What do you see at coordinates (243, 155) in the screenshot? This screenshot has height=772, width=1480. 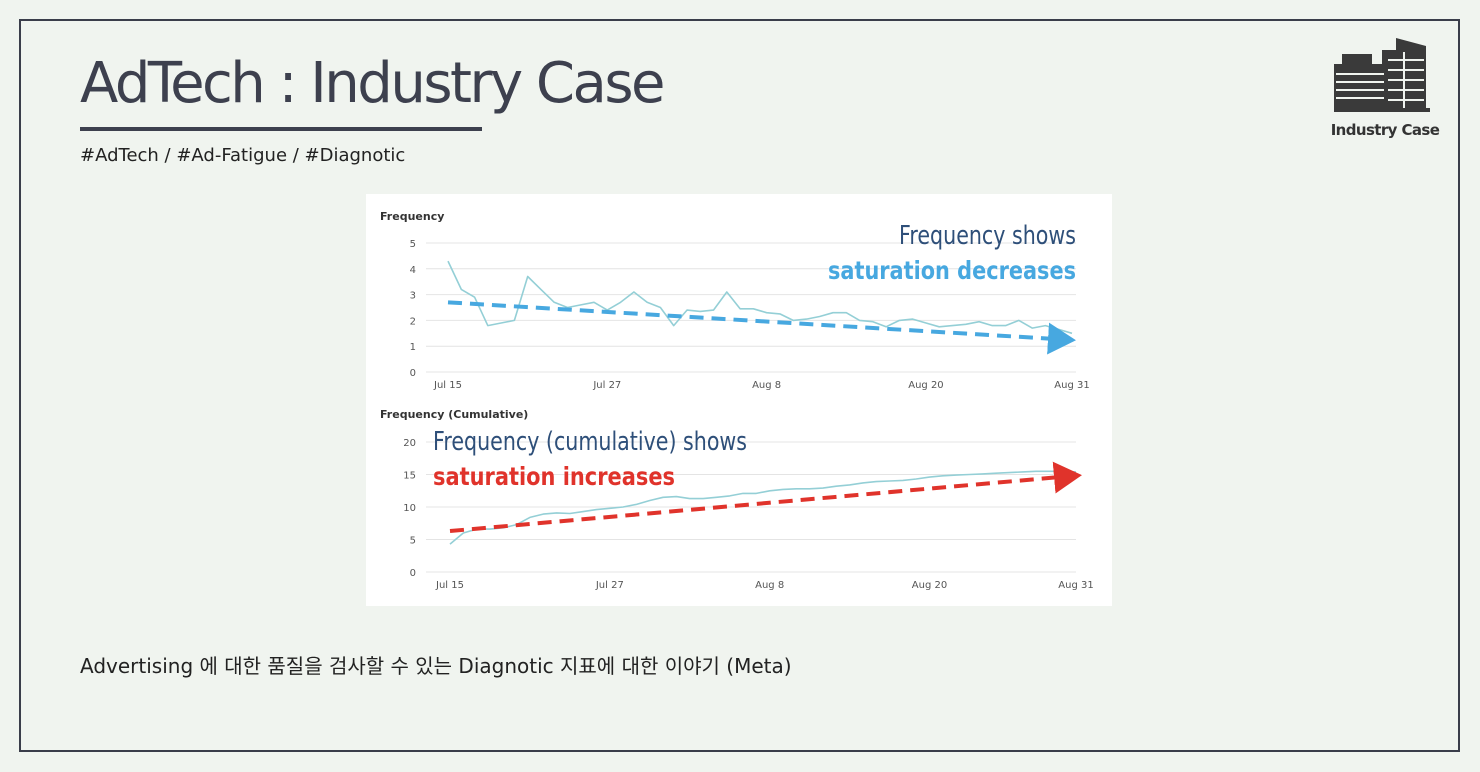 I see `hashtags: #AdTech / #Ad-Fatigue / #Diagnotic` at bounding box center [243, 155].